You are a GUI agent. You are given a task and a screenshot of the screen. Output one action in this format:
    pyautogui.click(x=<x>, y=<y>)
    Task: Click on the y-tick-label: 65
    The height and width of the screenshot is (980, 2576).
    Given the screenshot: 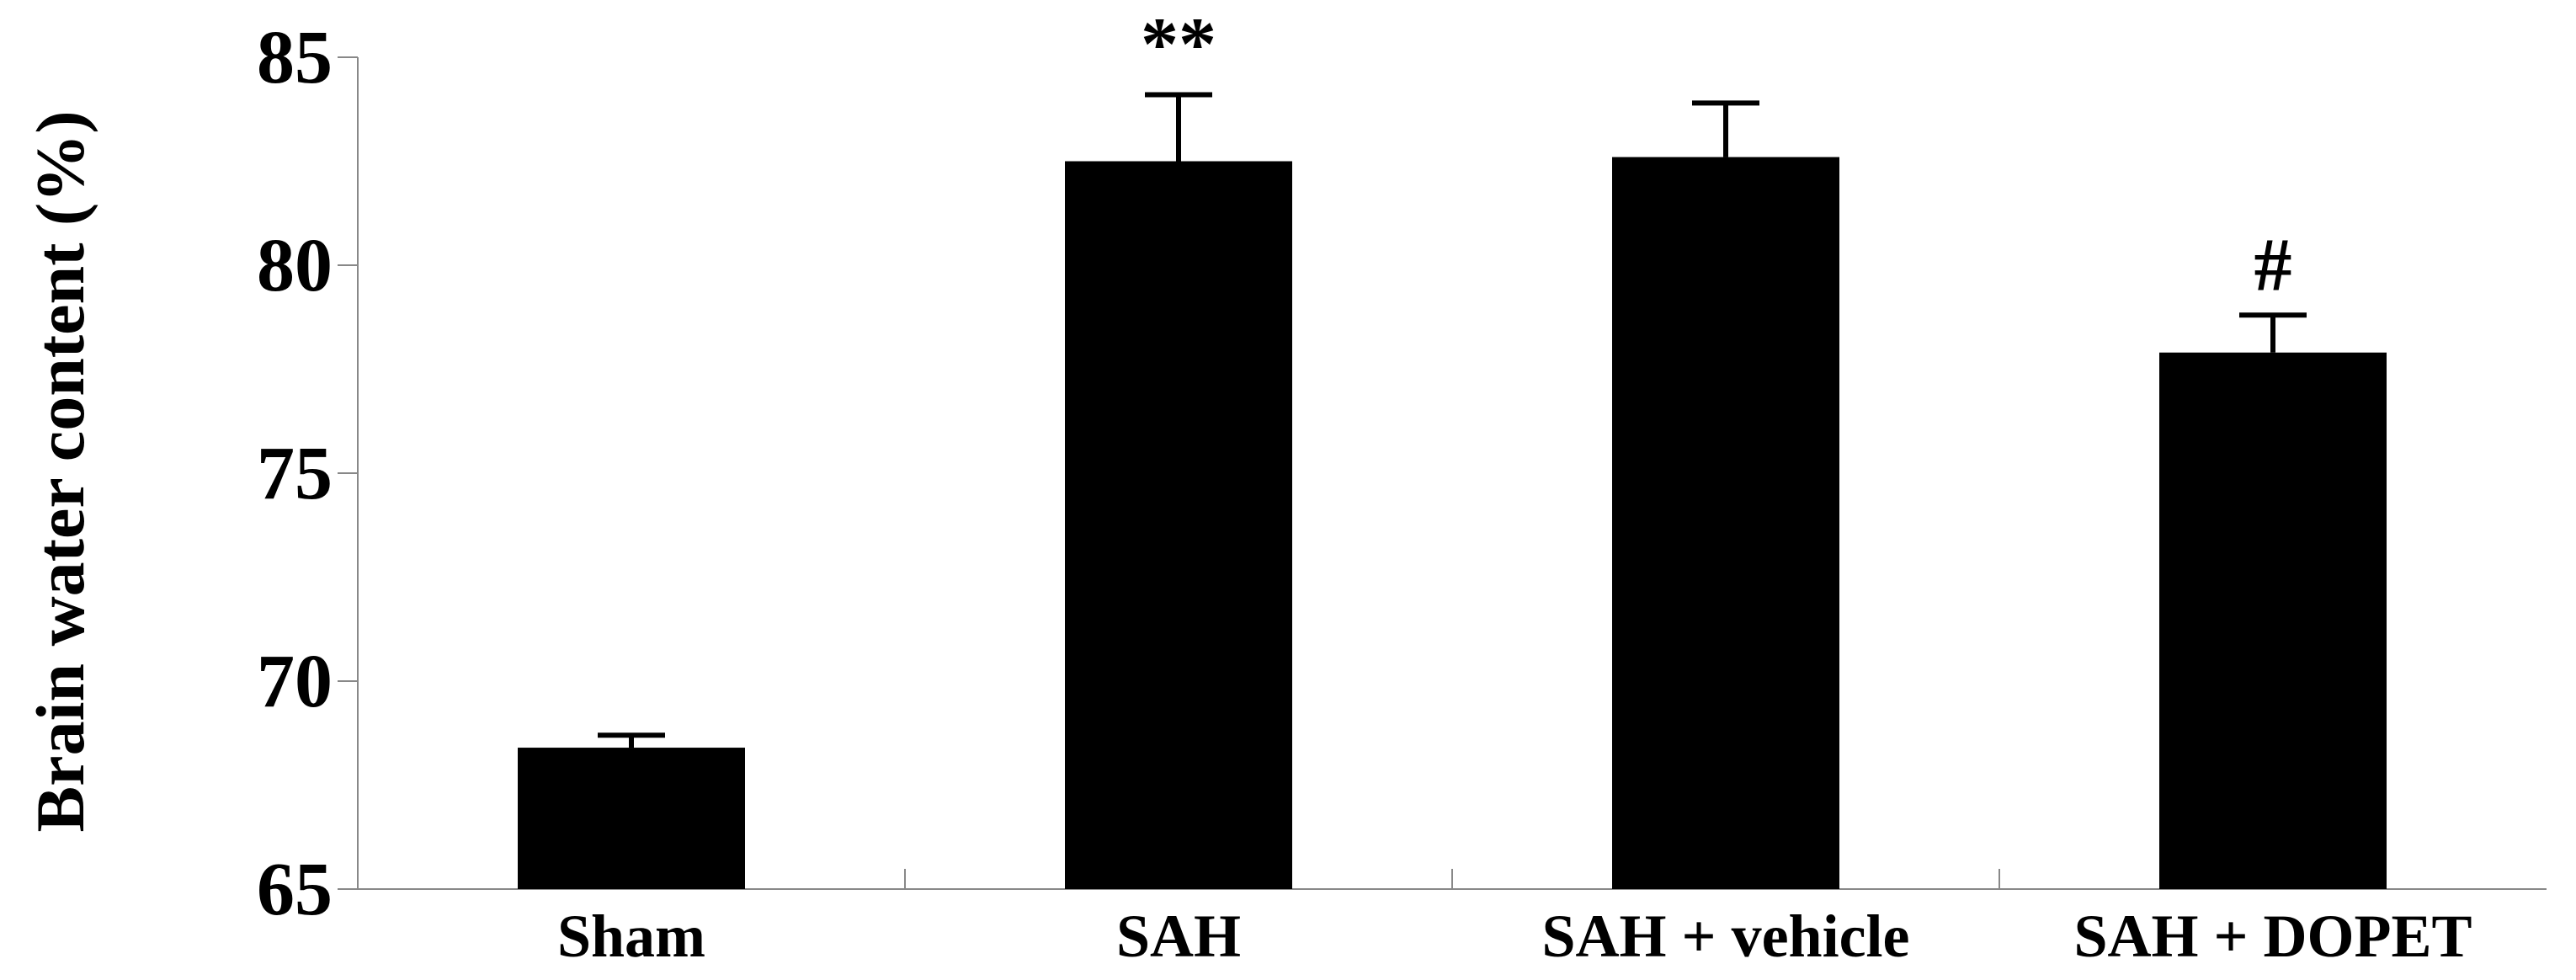 What is the action you would take?
    pyautogui.click(x=295, y=889)
    